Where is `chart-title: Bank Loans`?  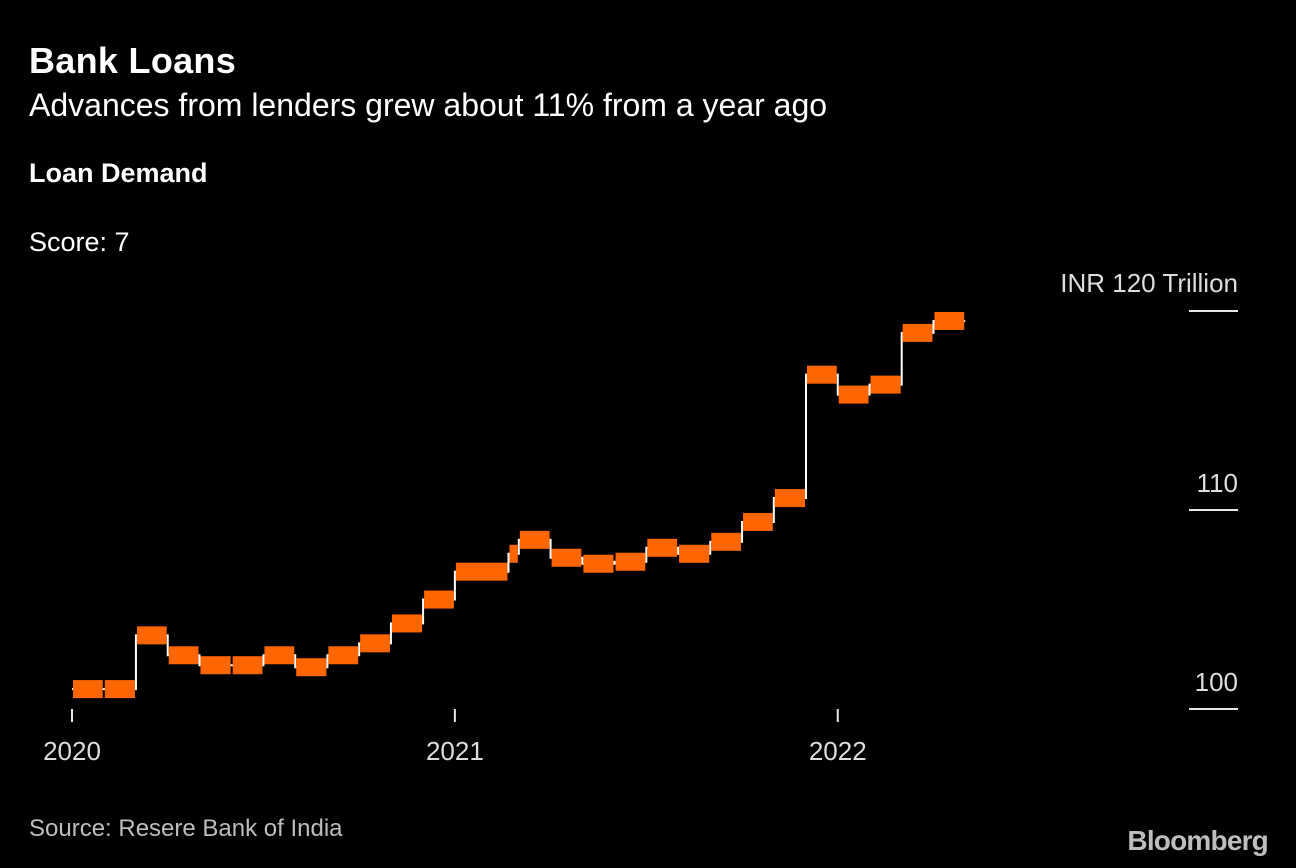
chart-title: Bank Loans is located at coordinates (133, 60).